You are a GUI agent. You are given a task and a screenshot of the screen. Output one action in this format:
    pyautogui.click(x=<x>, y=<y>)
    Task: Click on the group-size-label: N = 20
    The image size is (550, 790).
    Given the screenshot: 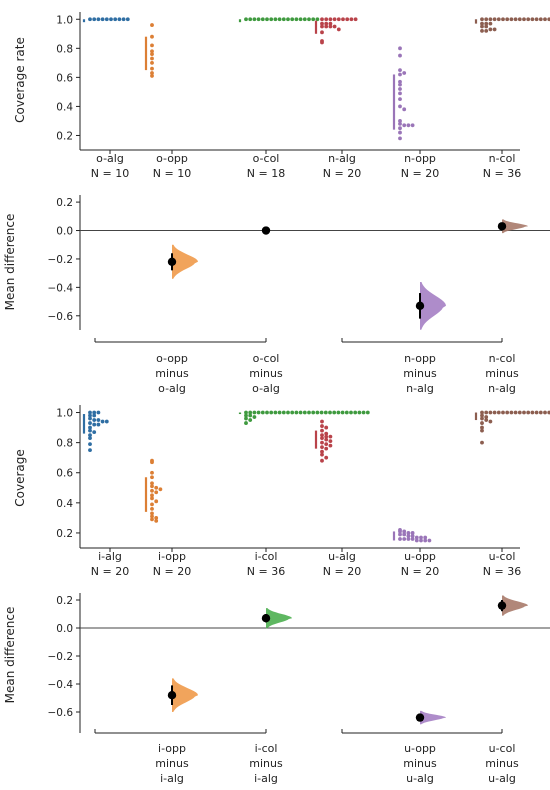 What is the action you would take?
    pyautogui.click(x=172, y=571)
    